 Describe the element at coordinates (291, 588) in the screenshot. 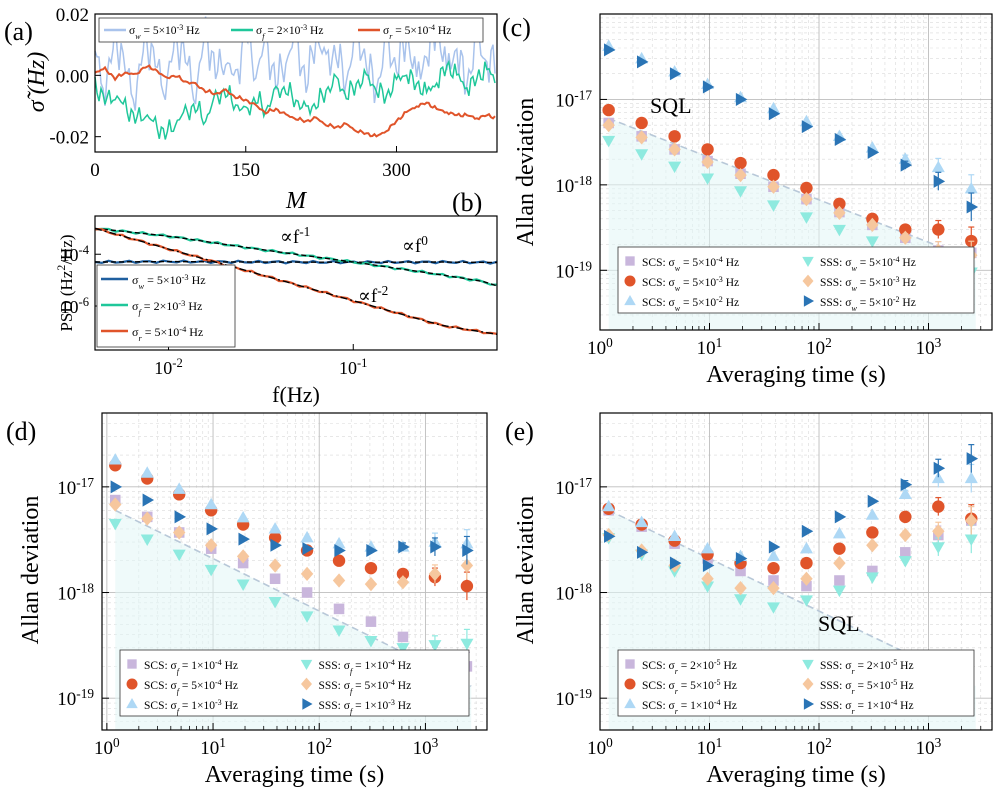

I see `series-triangle-down` at that location.